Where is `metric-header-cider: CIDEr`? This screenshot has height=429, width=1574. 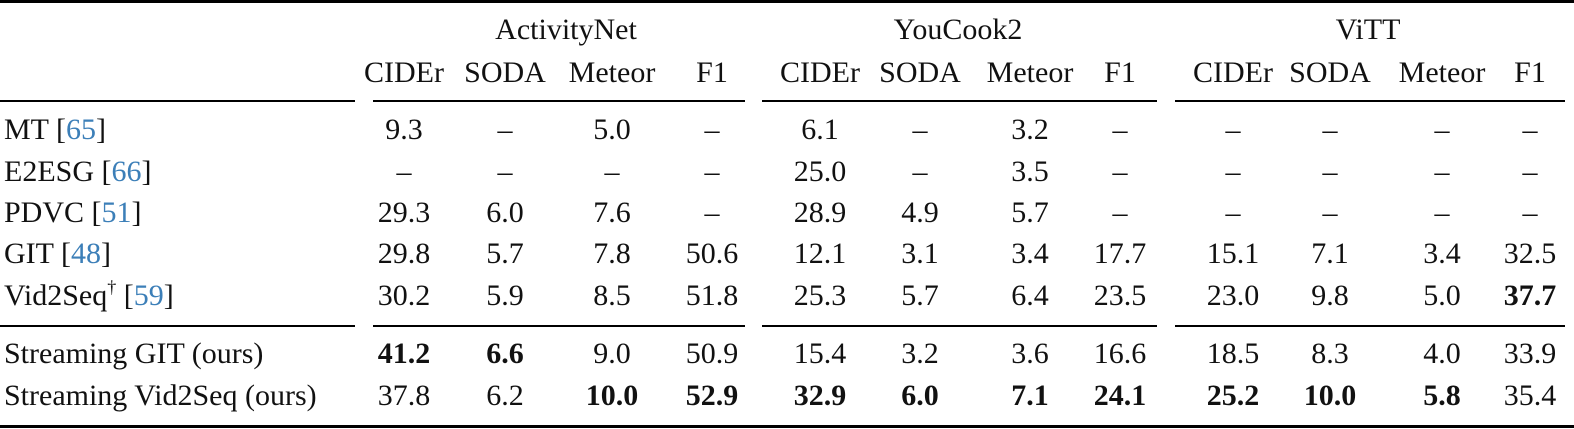 metric-header-cider: CIDEr is located at coordinates (1233, 72).